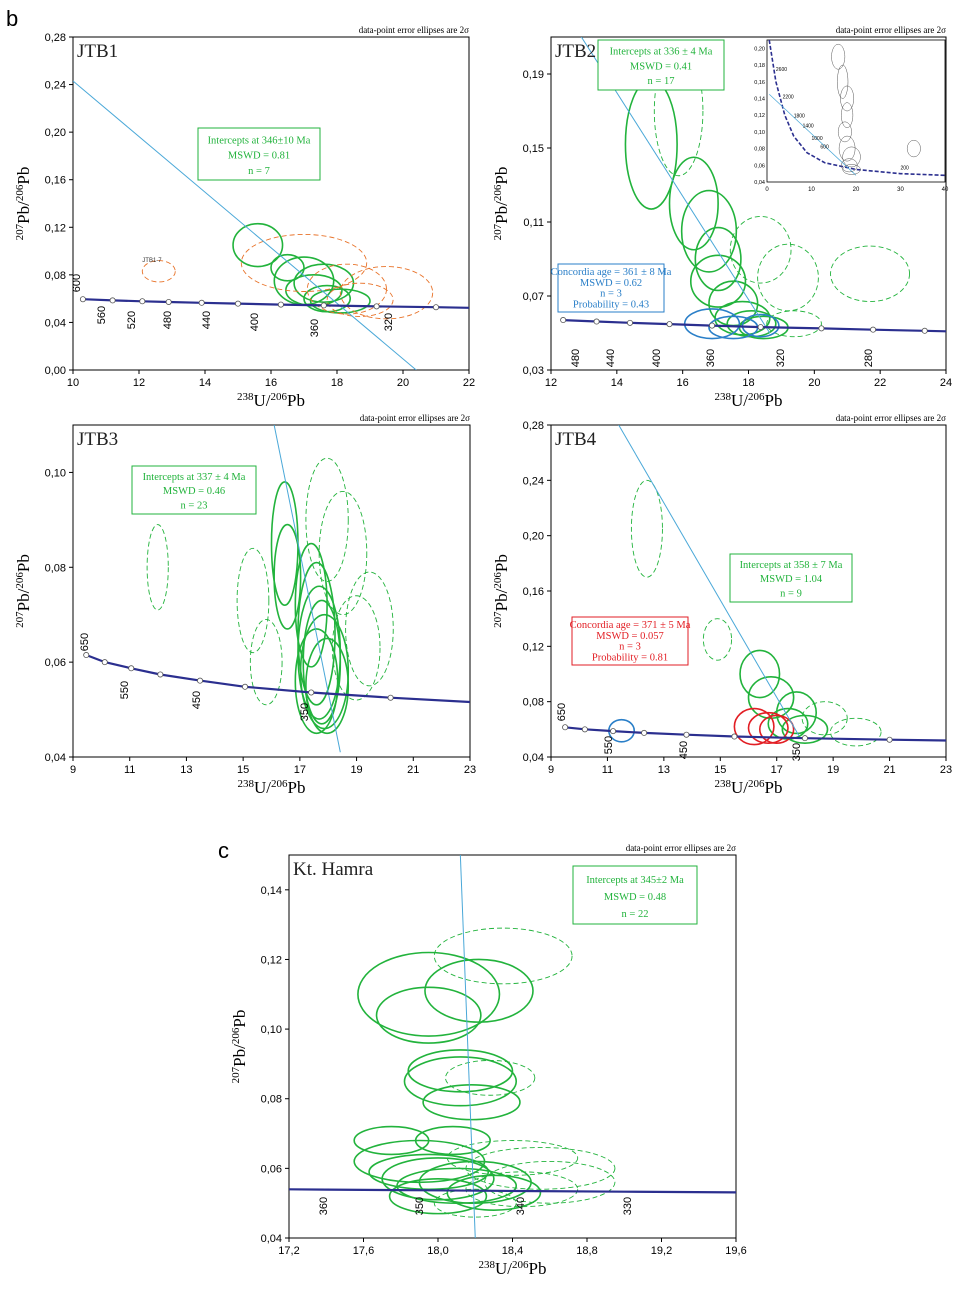 The height and width of the screenshot is (1295, 959). I want to click on x-tick-label: 24, so click(946, 383).